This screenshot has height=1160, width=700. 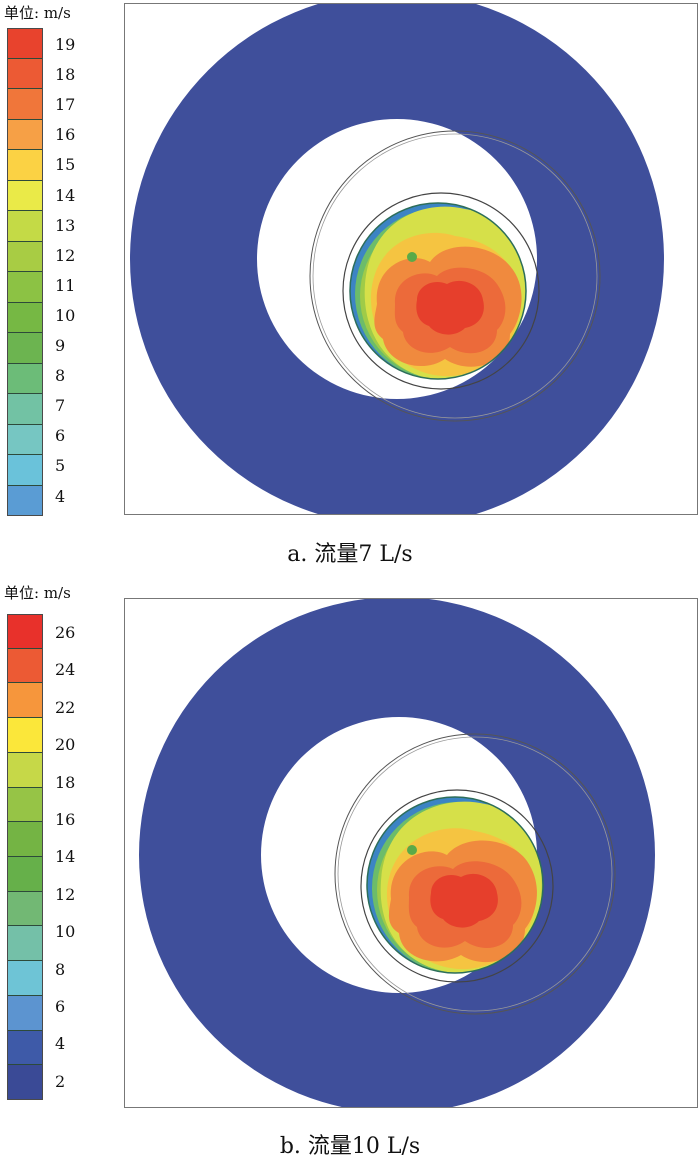 What do you see at coordinates (60, 466) in the screenshot?
I see `legend-tick-label: 5` at bounding box center [60, 466].